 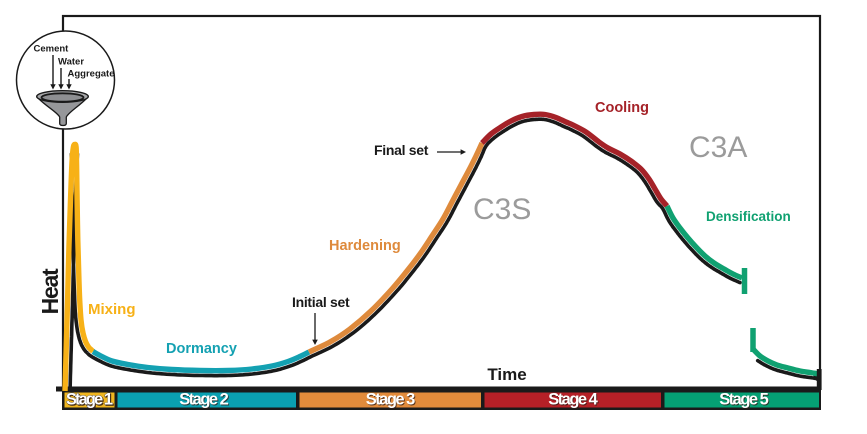 I want to click on svg-text: Aggregate, so click(x=91, y=74).